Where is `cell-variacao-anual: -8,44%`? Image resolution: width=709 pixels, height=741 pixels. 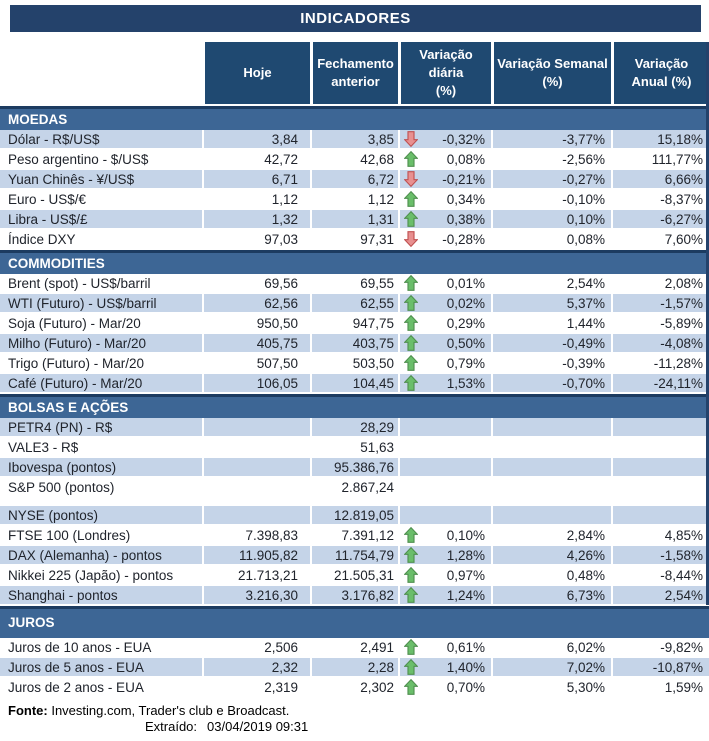 cell-variacao-anual: -8,44% is located at coordinates (660, 576).